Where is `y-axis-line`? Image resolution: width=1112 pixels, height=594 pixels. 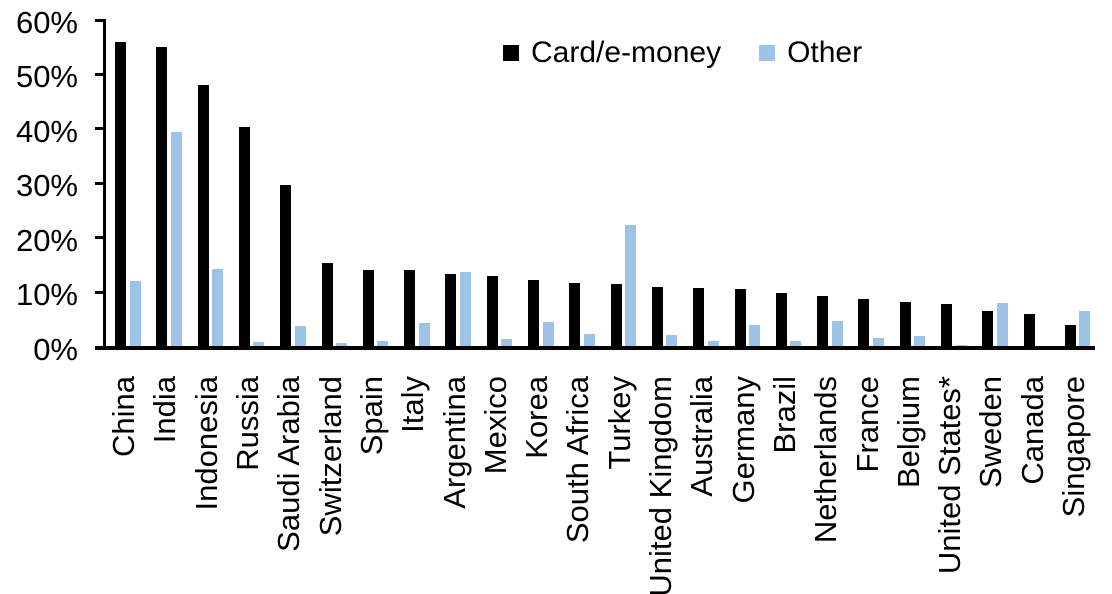
y-axis-line is located at coordinates (104, 183).